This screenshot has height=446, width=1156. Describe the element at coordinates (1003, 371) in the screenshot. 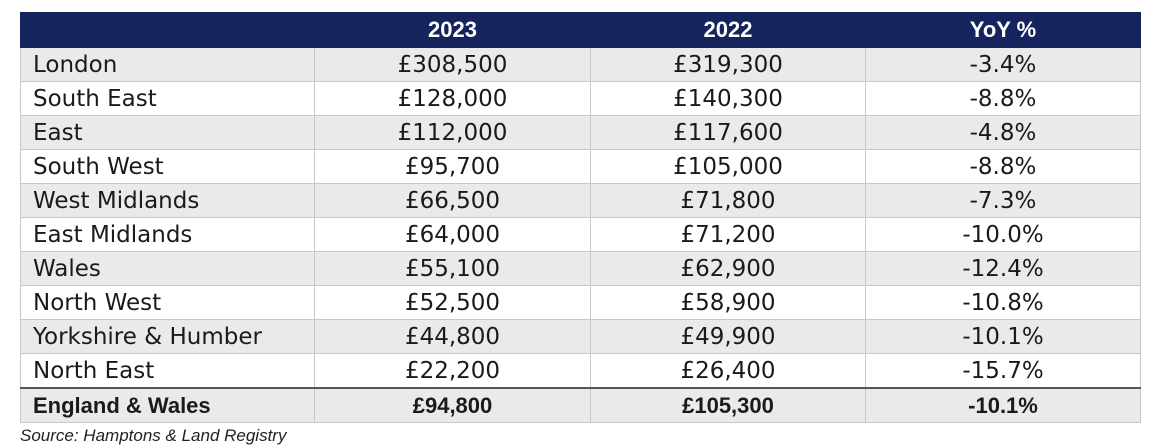

I see `cell-yoy: -15.7%` at that location.